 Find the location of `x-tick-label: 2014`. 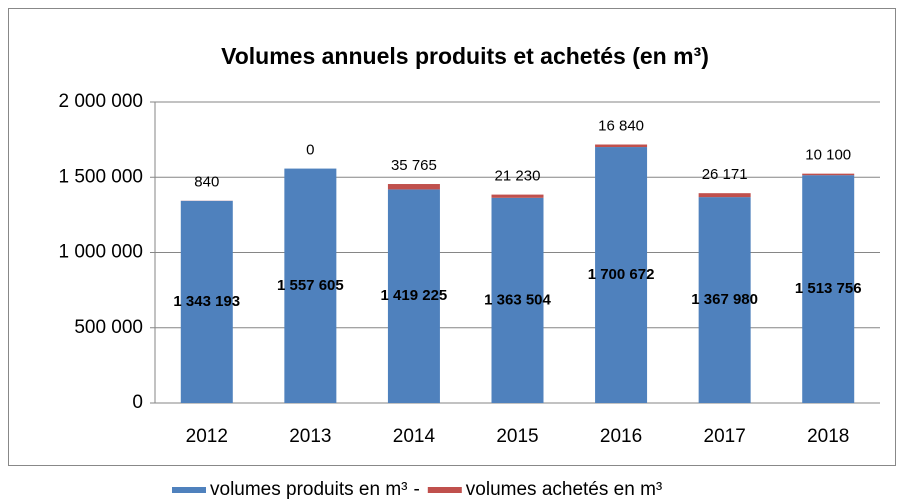

x-tick-label: 2014 is located at coordinates (414, 436).